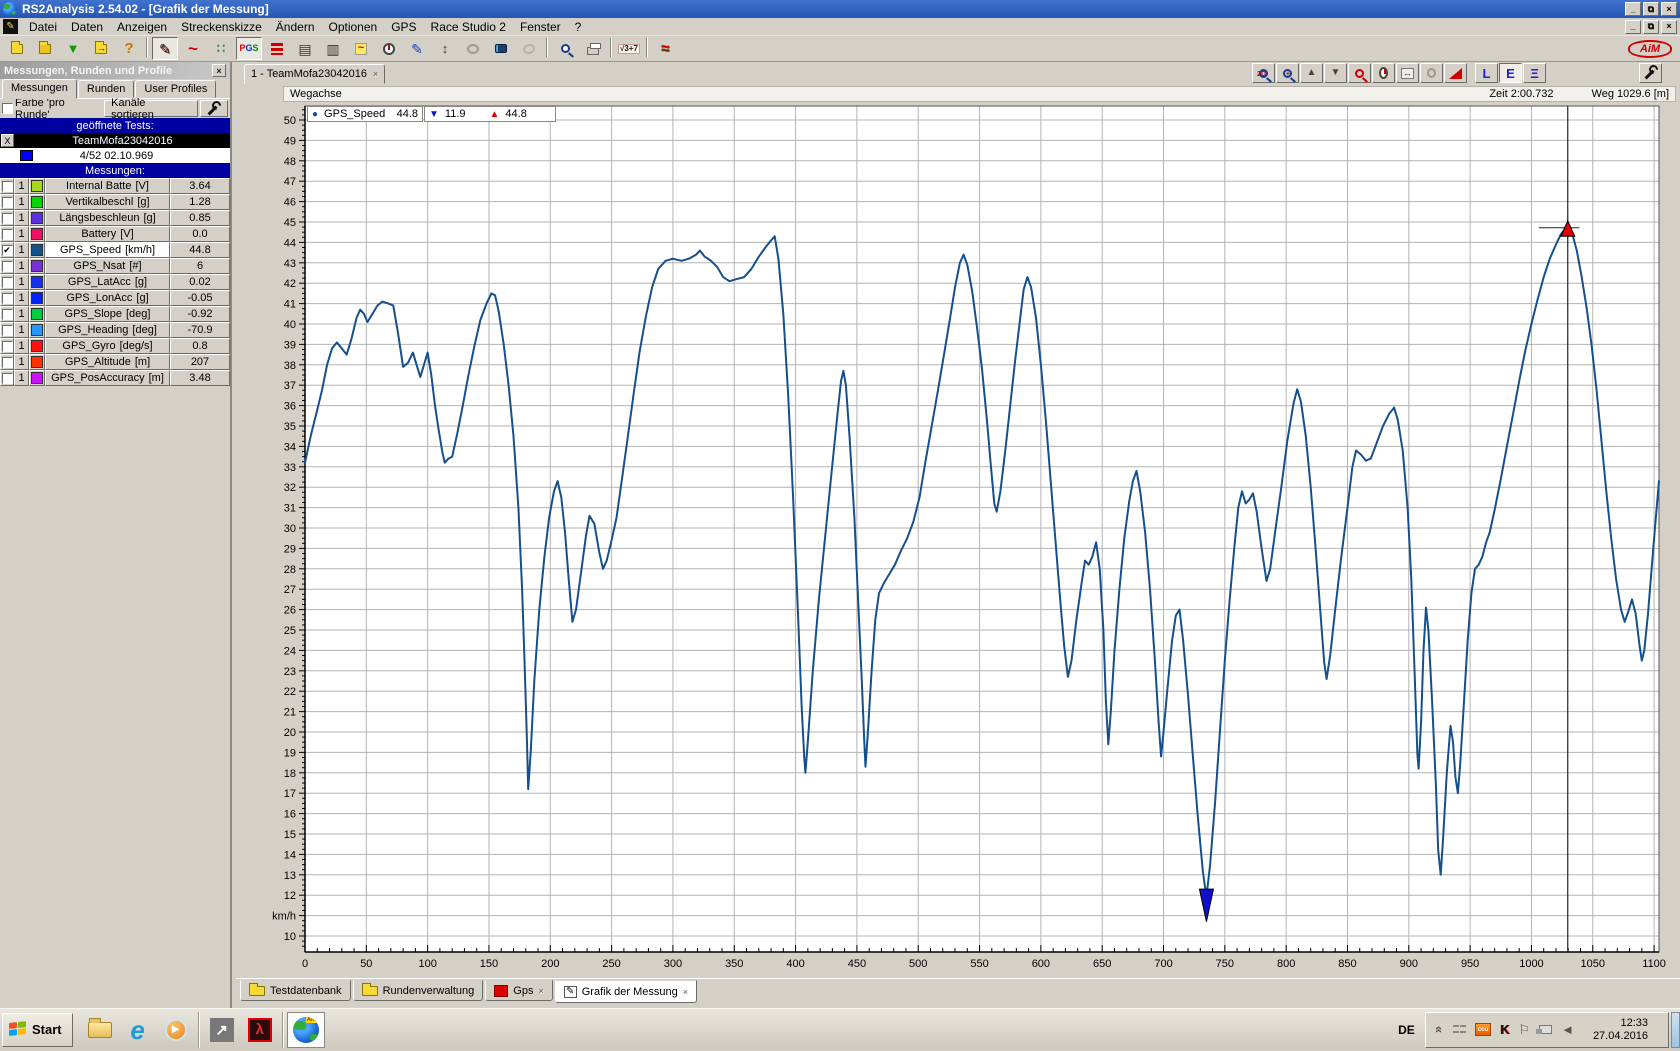  Describe the element at coordinates (221, 48) in the screenshot. I see `xy-plot-button: ∷` at that location.